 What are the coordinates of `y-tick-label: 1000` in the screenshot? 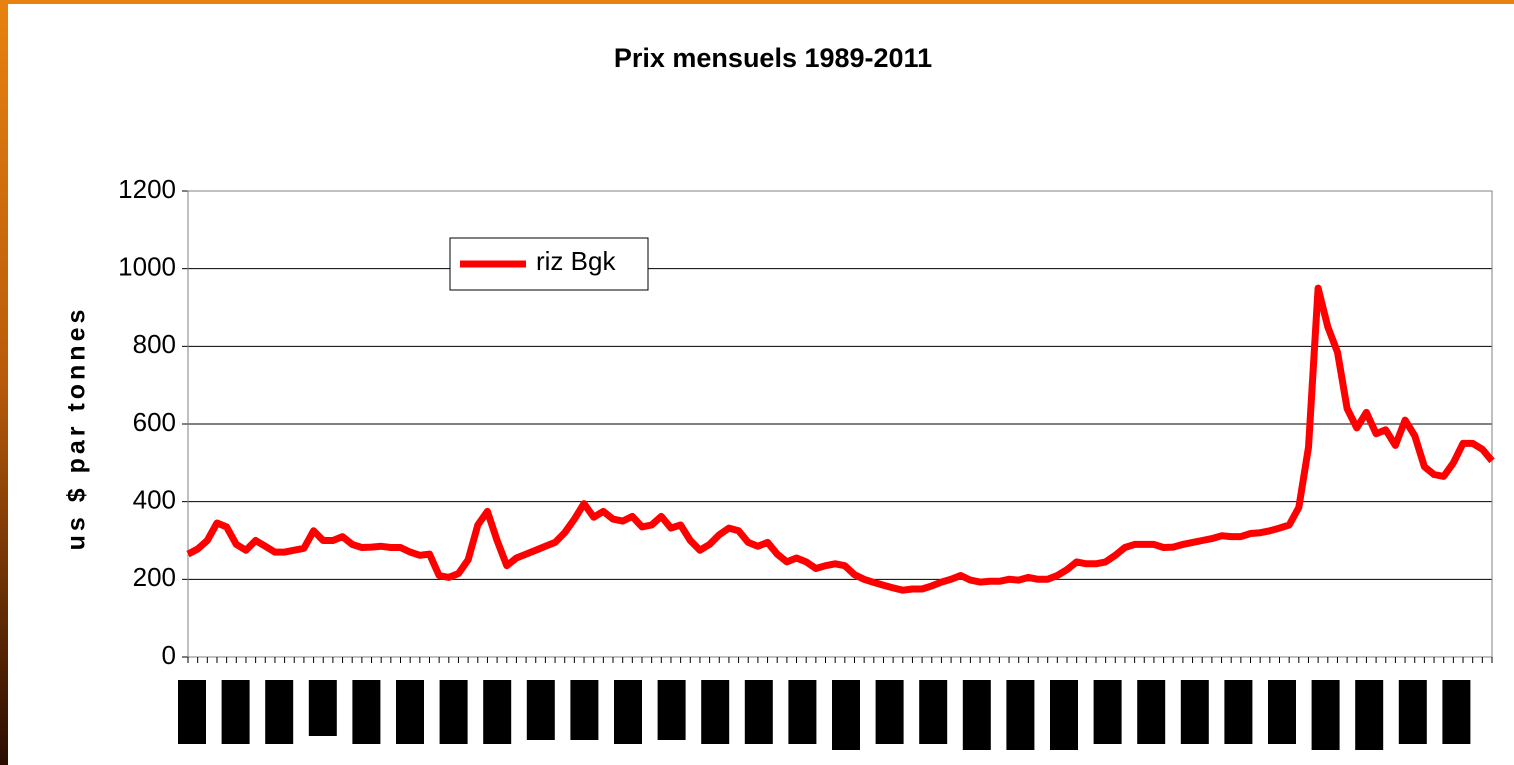 It's located at (147, 267).